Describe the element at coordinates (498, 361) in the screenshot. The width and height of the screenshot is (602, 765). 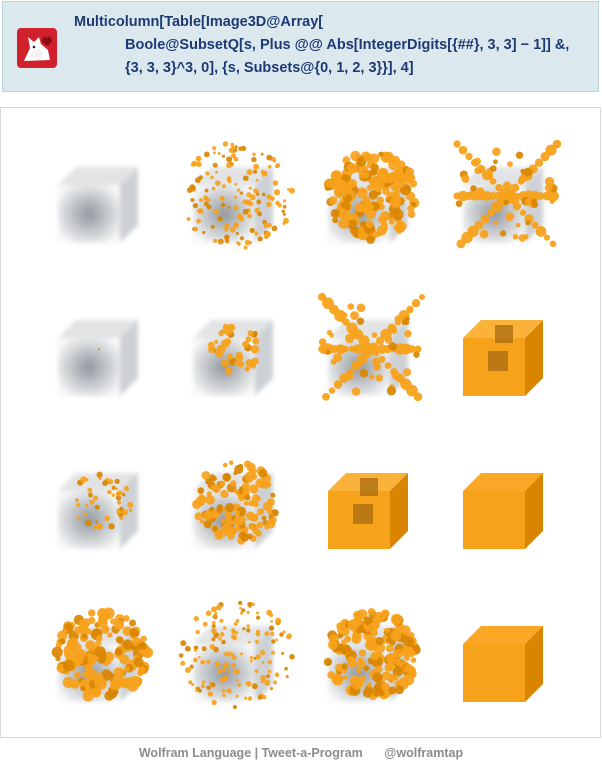
I see `sponge-front-hole` at that location.